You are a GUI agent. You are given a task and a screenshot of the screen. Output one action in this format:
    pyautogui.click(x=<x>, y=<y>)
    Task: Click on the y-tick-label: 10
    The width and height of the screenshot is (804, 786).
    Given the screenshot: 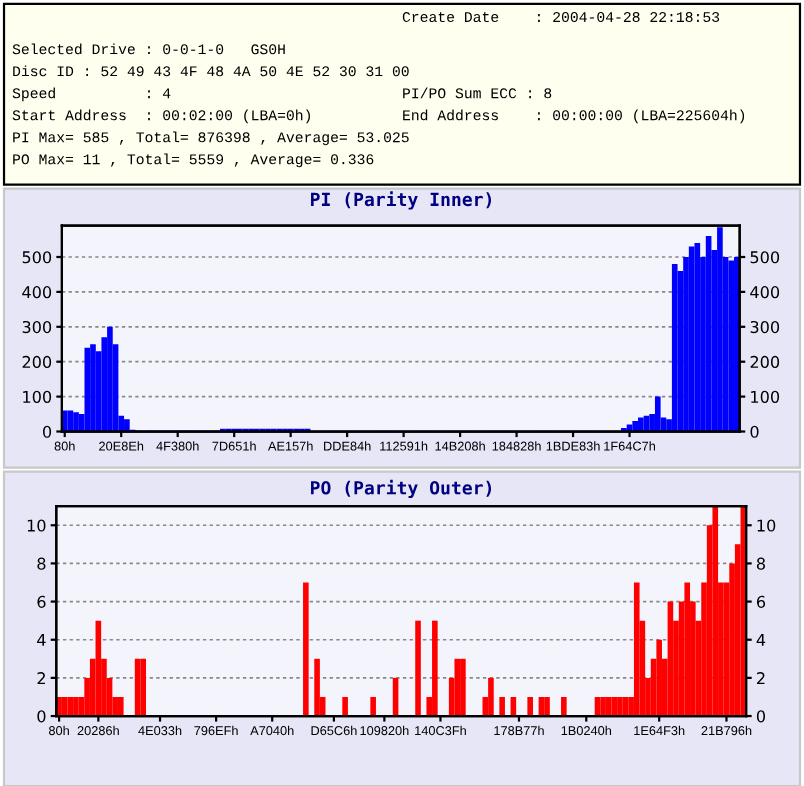 What is the action you would take?
    pyautogui.click(x=36, y=525)
    